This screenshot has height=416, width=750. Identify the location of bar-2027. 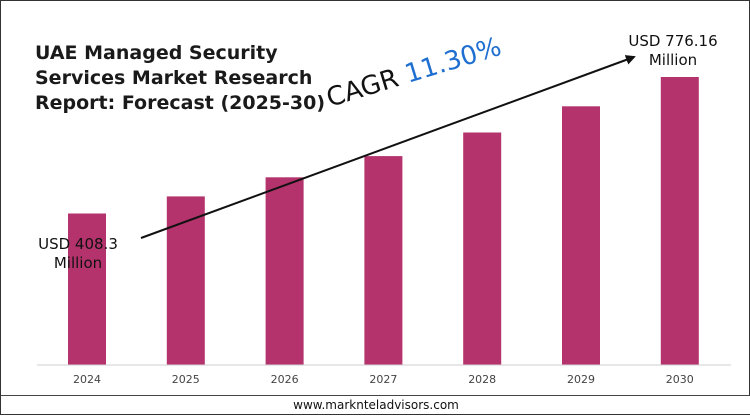
(383, 260).